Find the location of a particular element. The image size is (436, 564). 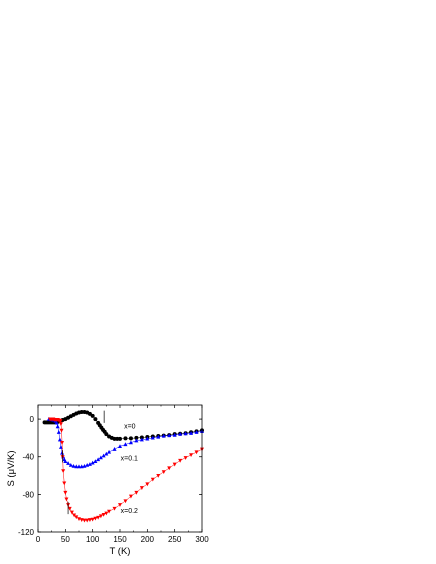

plot-area is located at coordinates (123, 466).